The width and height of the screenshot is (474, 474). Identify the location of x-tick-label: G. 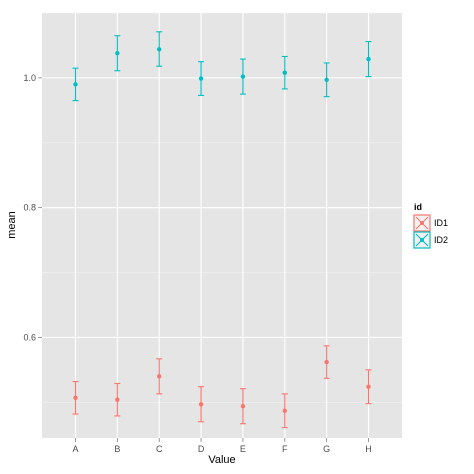
(326, 449).